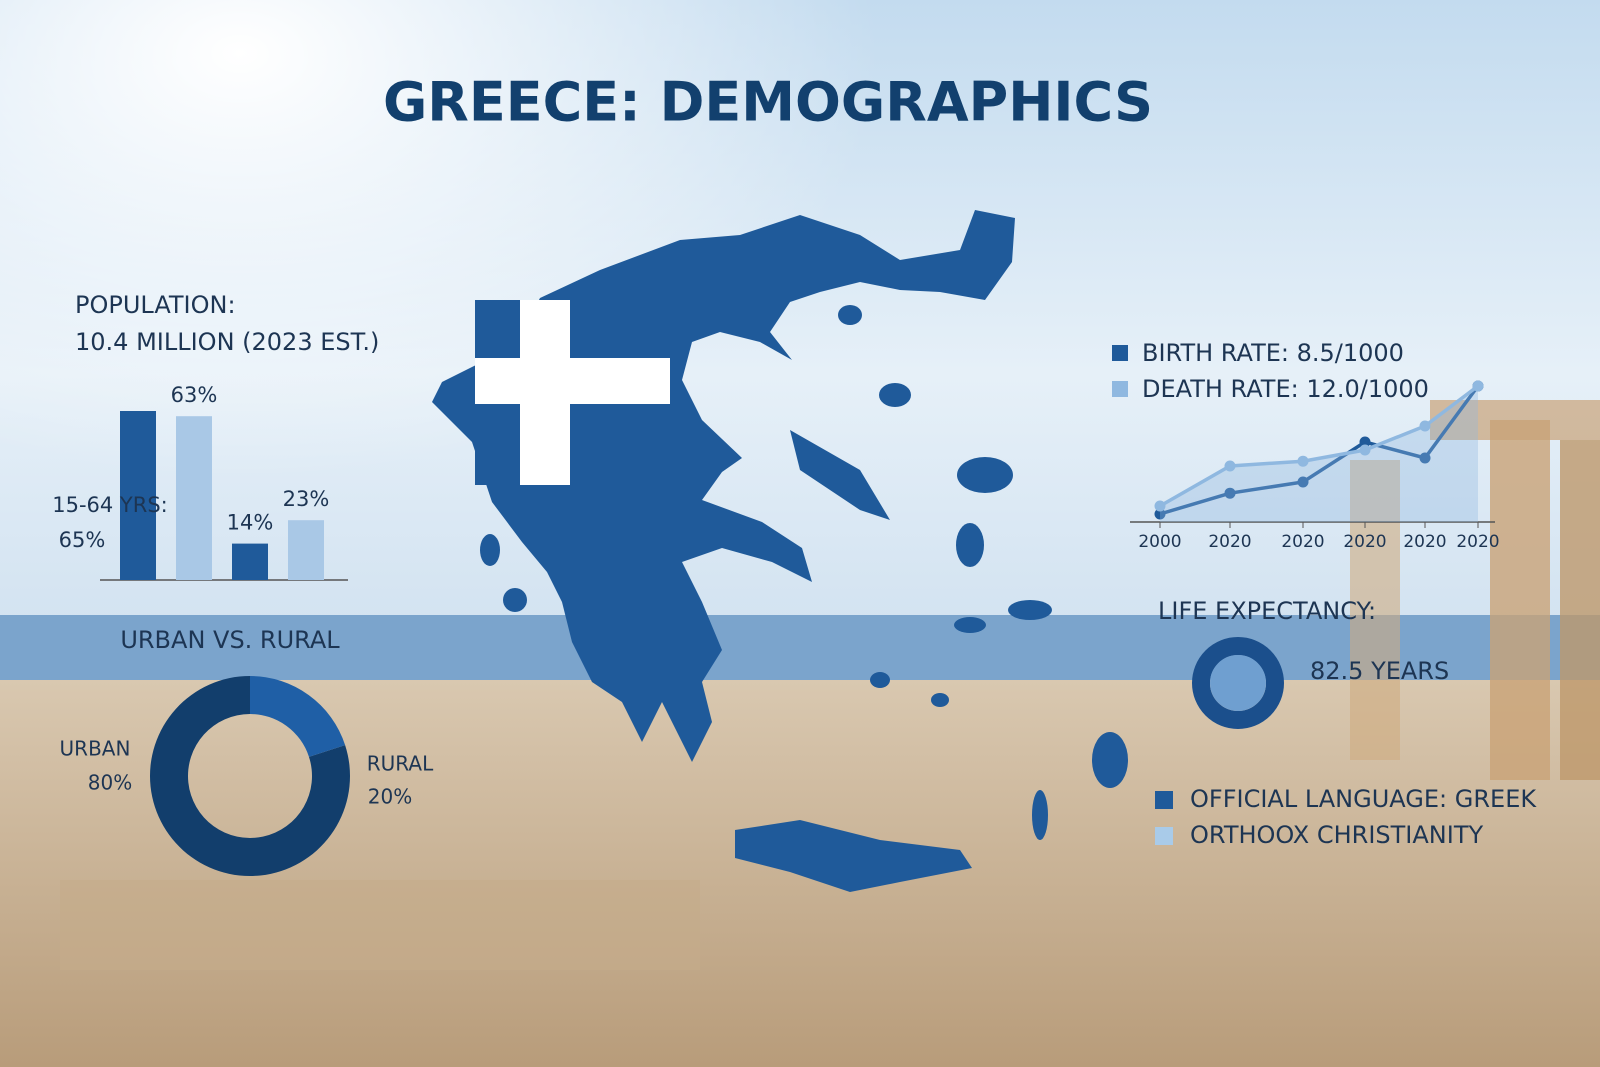  I want to click on fact-text: ORTHOOX CHRISTIANITY, so click(1336, 835).